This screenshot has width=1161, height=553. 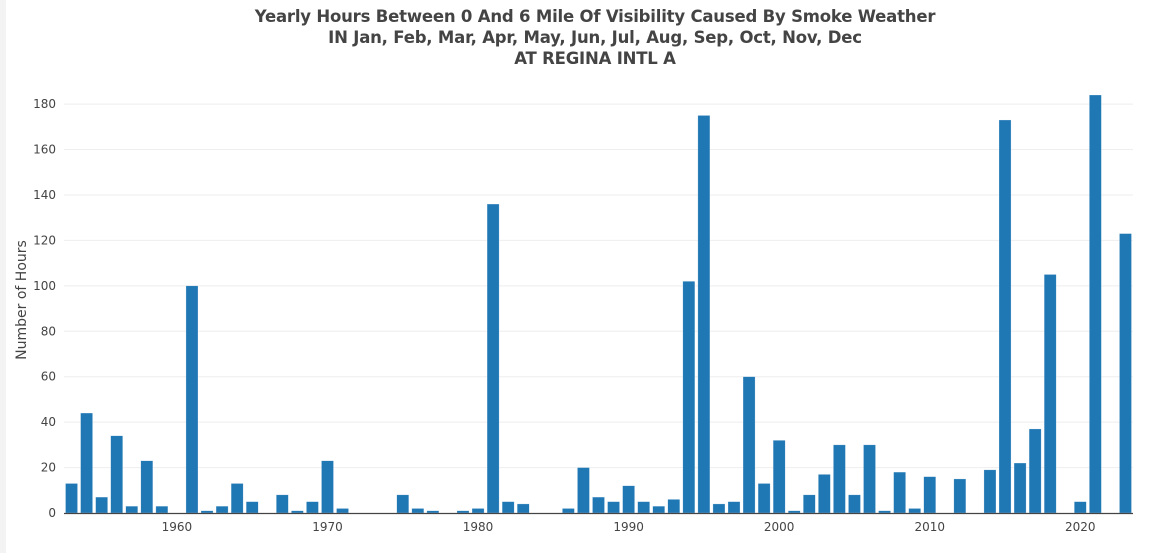 I want to click on x-axis-tick-labels: 1960 1970 1980 1990 2000 2010 2020, so click(x=629, y=527).